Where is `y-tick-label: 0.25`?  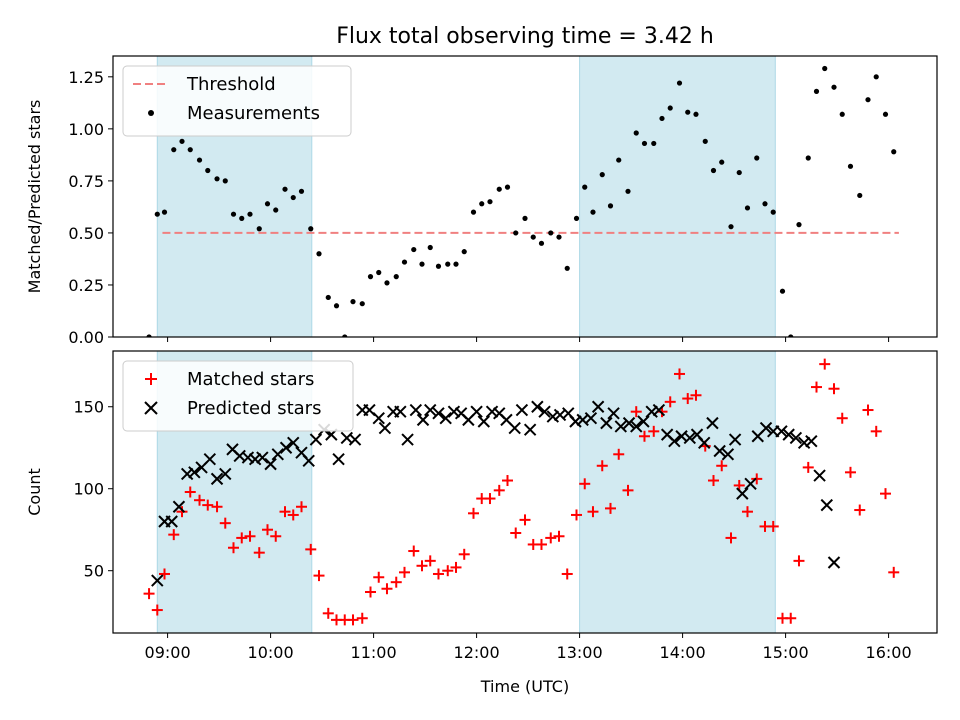 y-tick-label: 0.25 is located at coordinates (86, 285).